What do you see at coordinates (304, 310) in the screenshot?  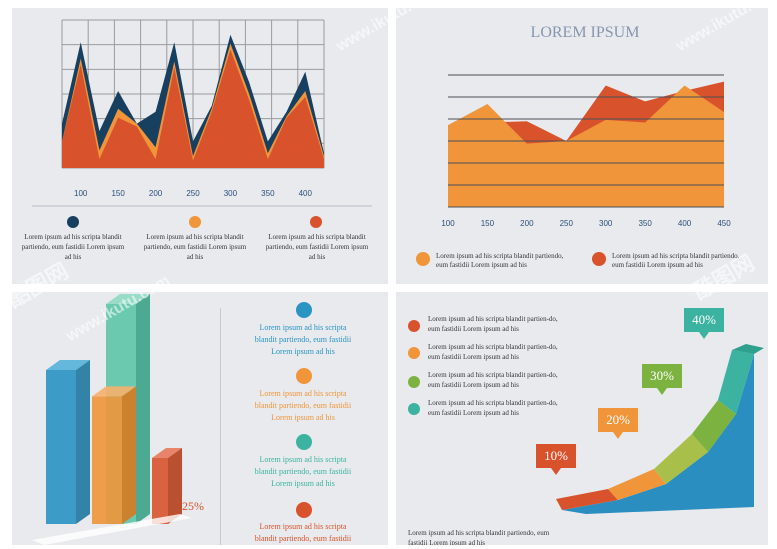 I see `item-dot-blue` at bounding box center [304, 310].